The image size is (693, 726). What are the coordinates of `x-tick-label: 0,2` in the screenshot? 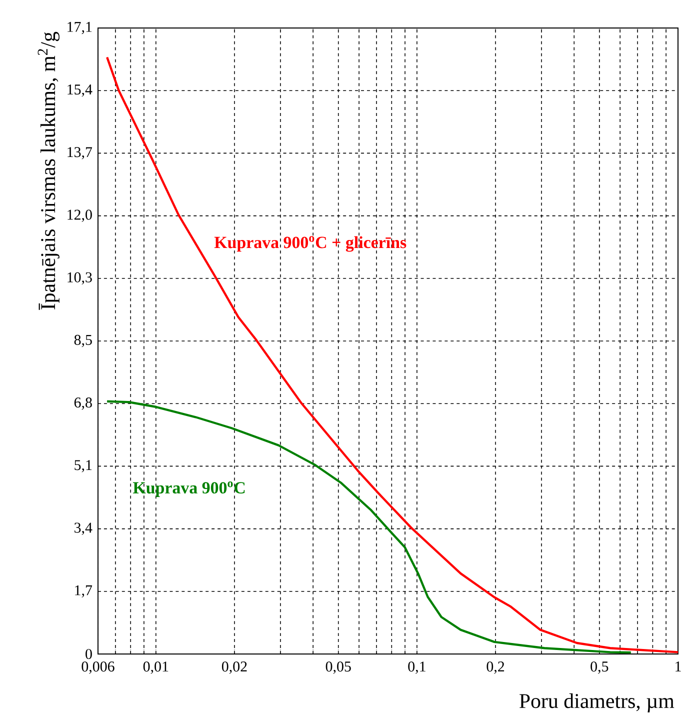 It's located at (495, 667).